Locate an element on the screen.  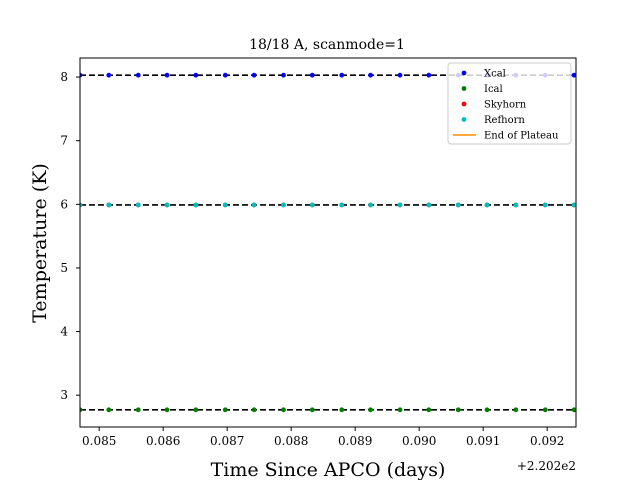
x-tick-label: 0.091 is located at coordinates (483, 441).